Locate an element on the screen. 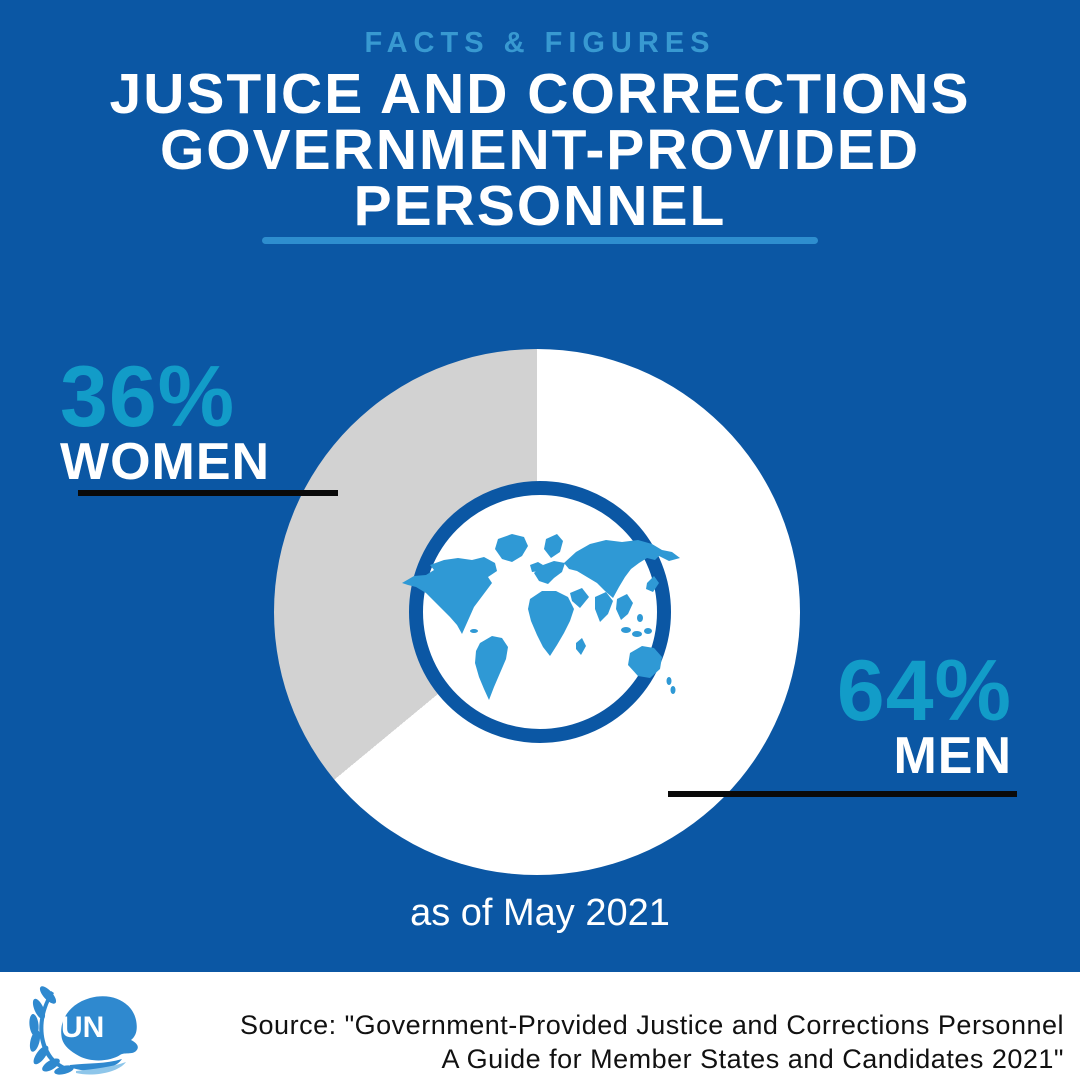 This screenshot has height=1080, width=1080. footer-band is located at coordinates (540, 1026).